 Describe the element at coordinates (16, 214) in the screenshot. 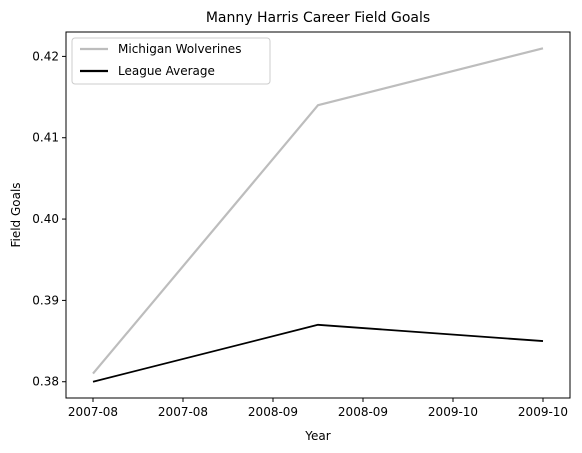

I see `y-axis-title: Field Goals` at that location.